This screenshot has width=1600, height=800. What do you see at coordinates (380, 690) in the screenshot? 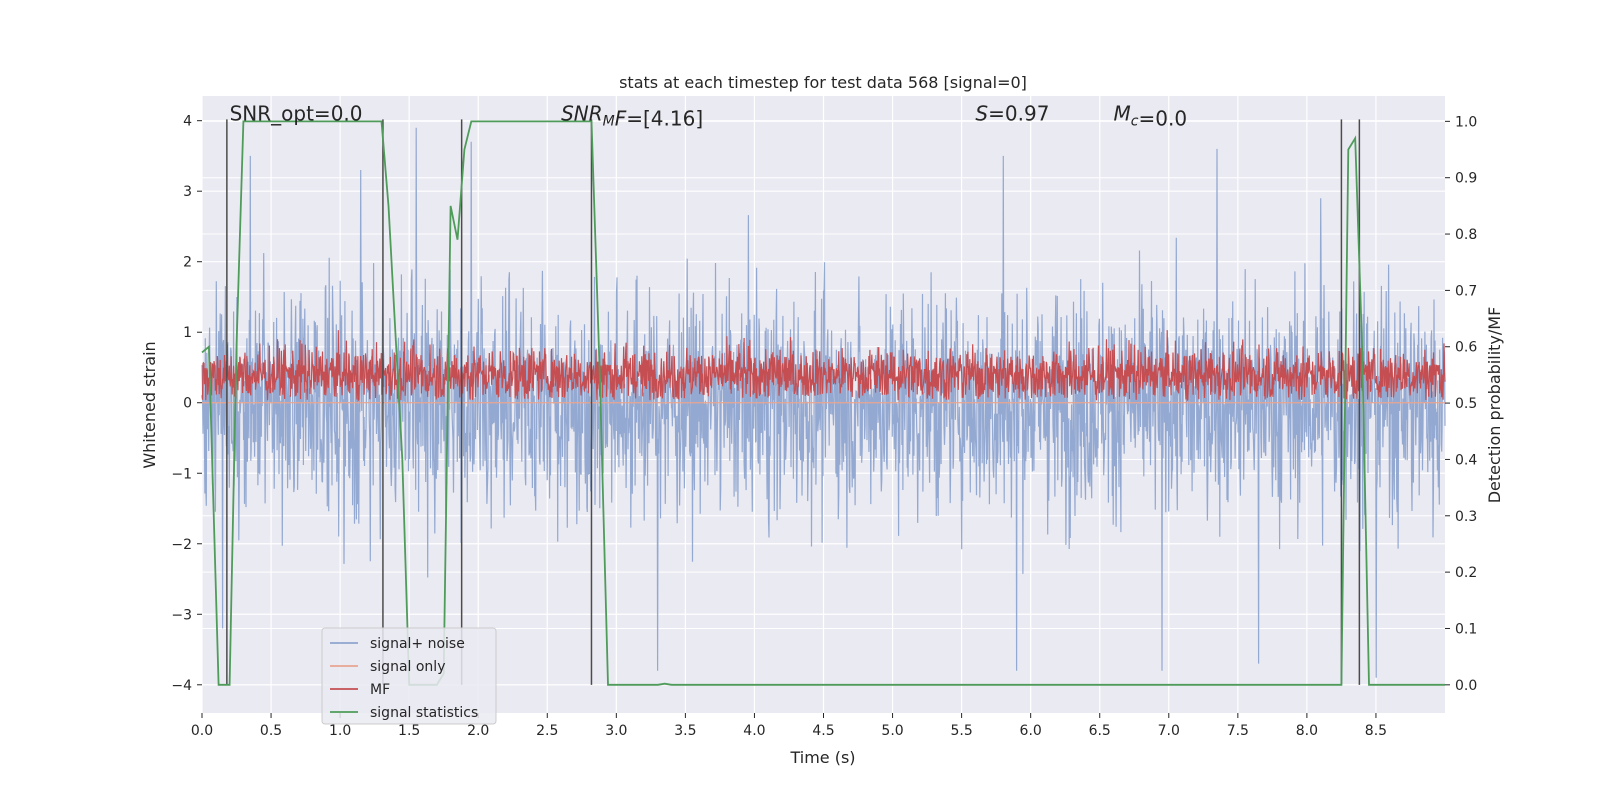
I see `legend-entry: MF` at bounding box center [380, 690].